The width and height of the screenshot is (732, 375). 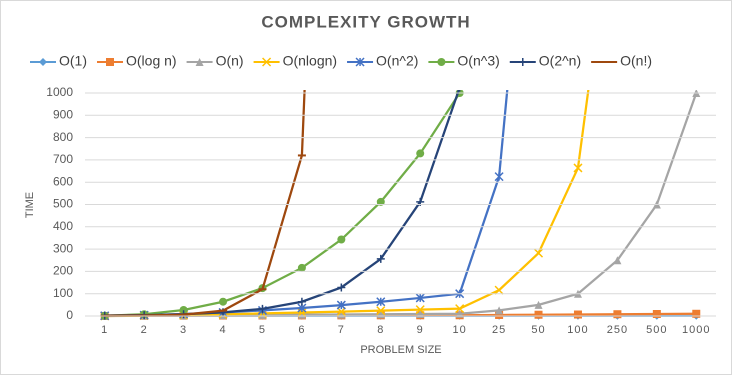 I want to click on x-tick-label: 10, so click(x=460, y=330).